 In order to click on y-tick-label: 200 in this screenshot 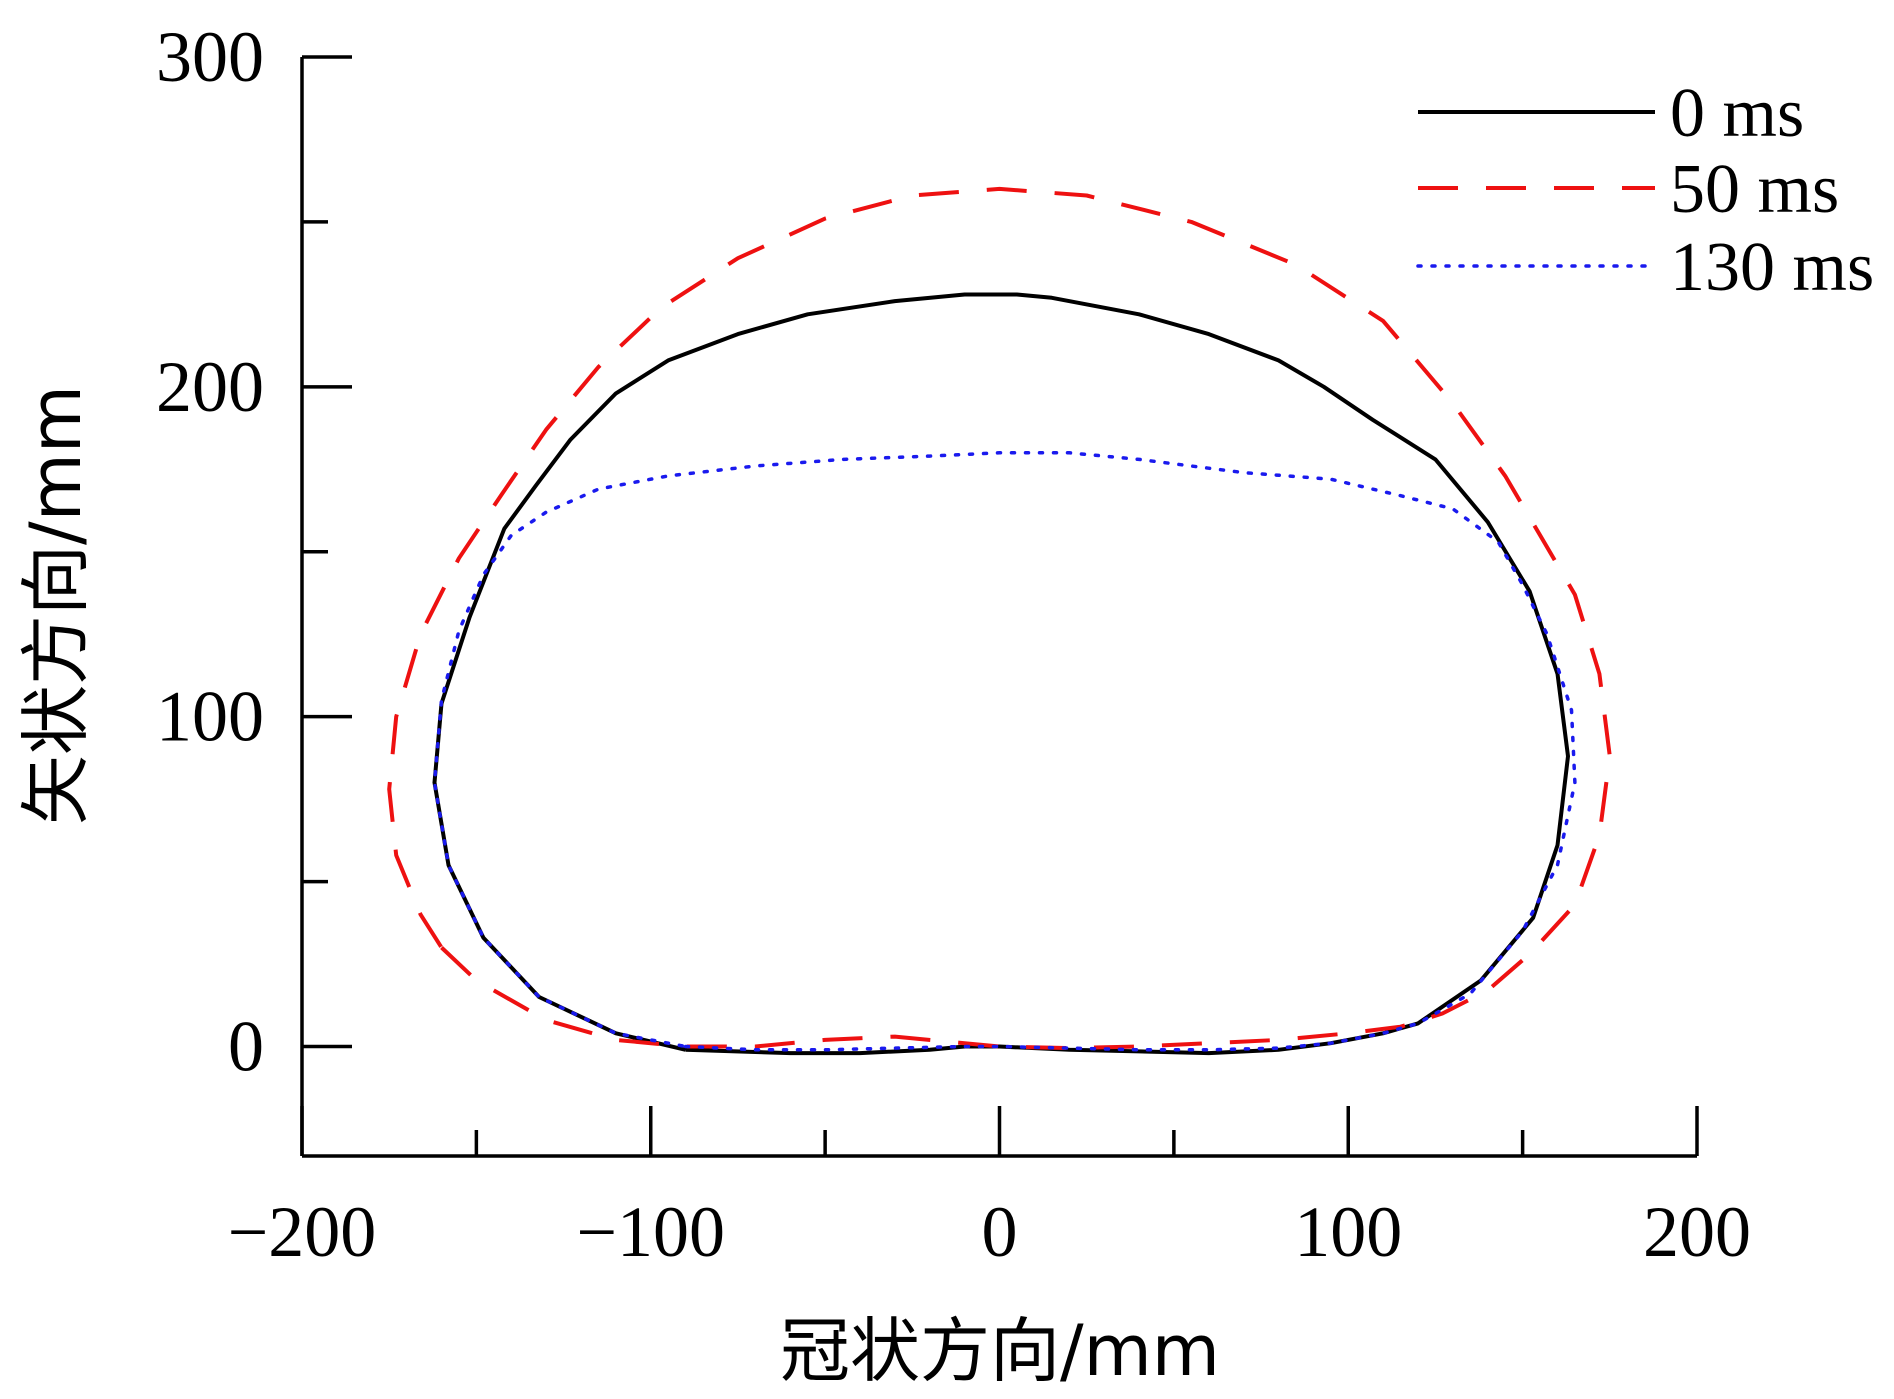, I will do `click(210, 387)`.